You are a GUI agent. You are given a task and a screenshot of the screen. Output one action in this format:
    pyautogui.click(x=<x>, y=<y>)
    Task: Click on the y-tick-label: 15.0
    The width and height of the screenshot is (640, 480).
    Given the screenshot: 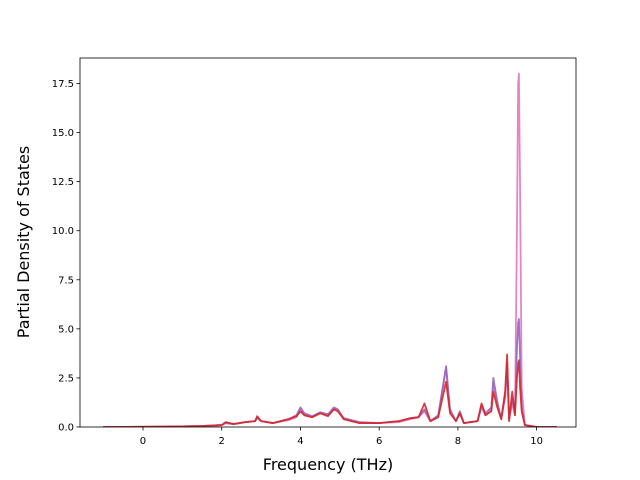 What is the action you would take?
    pyautogui.click(x=63, y=133)
    